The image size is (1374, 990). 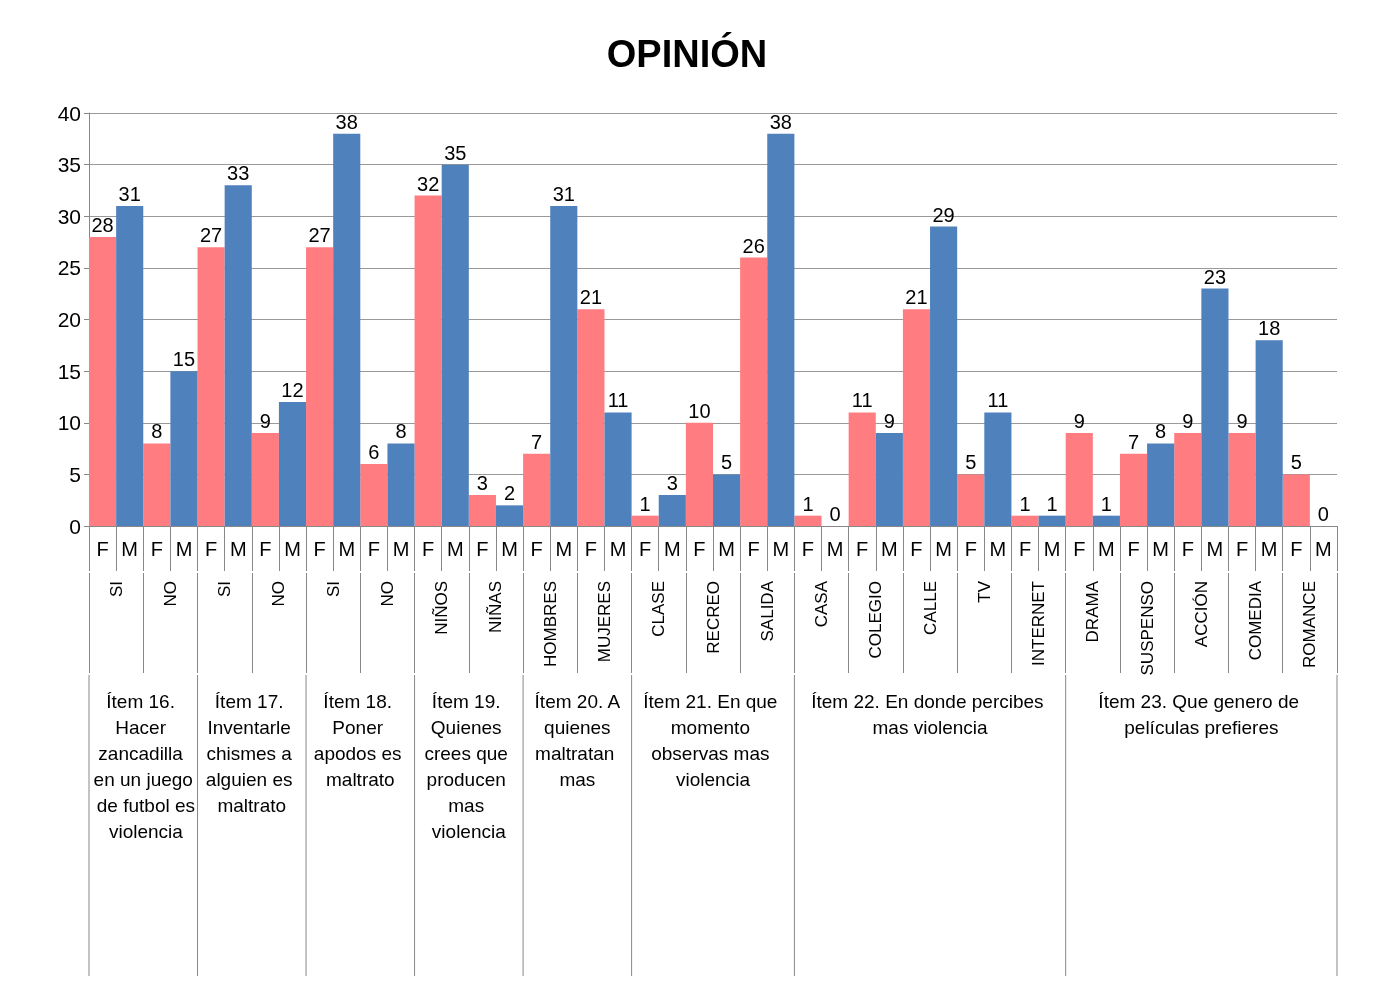 I want to click on data-label: 10, so click(x=699, y=410).